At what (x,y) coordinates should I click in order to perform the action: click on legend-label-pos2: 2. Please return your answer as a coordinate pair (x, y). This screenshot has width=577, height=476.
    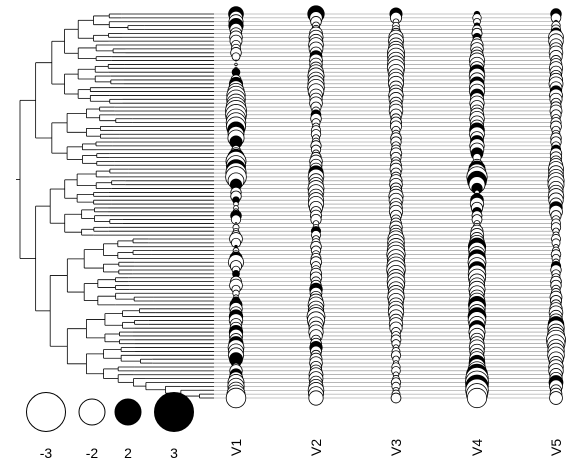
    Looking at the image, I should click on (128, 453).